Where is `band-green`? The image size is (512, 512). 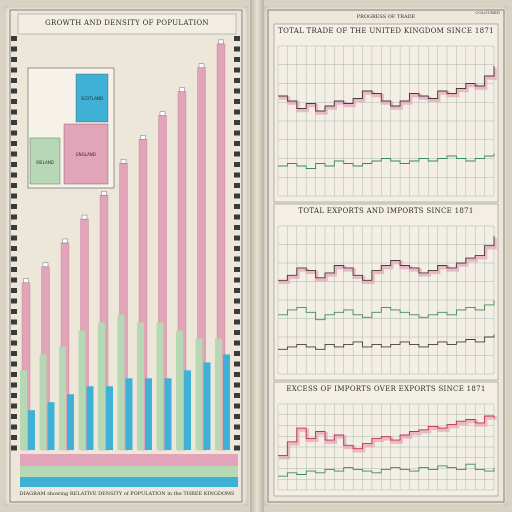 band-green is located at coordinates (129, 471).